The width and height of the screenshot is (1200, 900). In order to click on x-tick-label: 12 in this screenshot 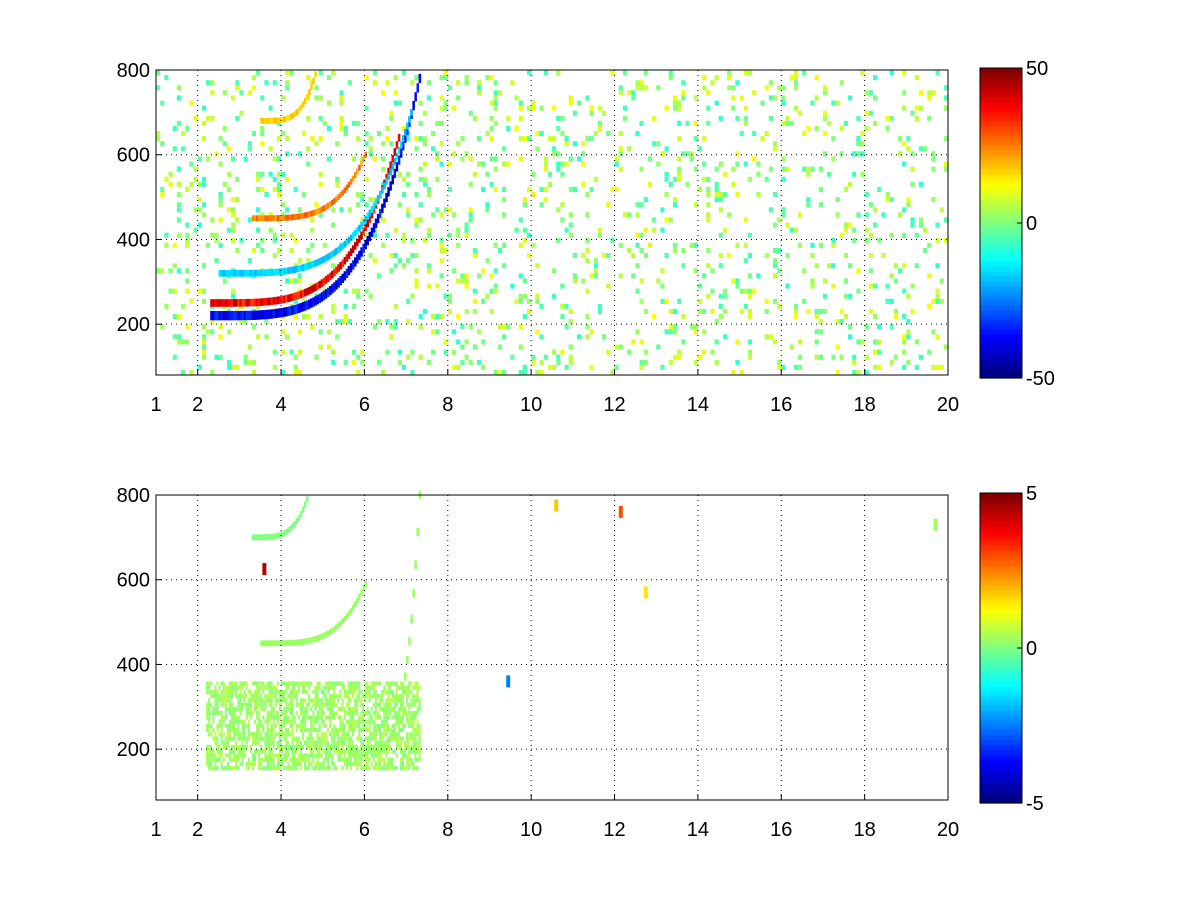, I will do `click(614, 830)`.